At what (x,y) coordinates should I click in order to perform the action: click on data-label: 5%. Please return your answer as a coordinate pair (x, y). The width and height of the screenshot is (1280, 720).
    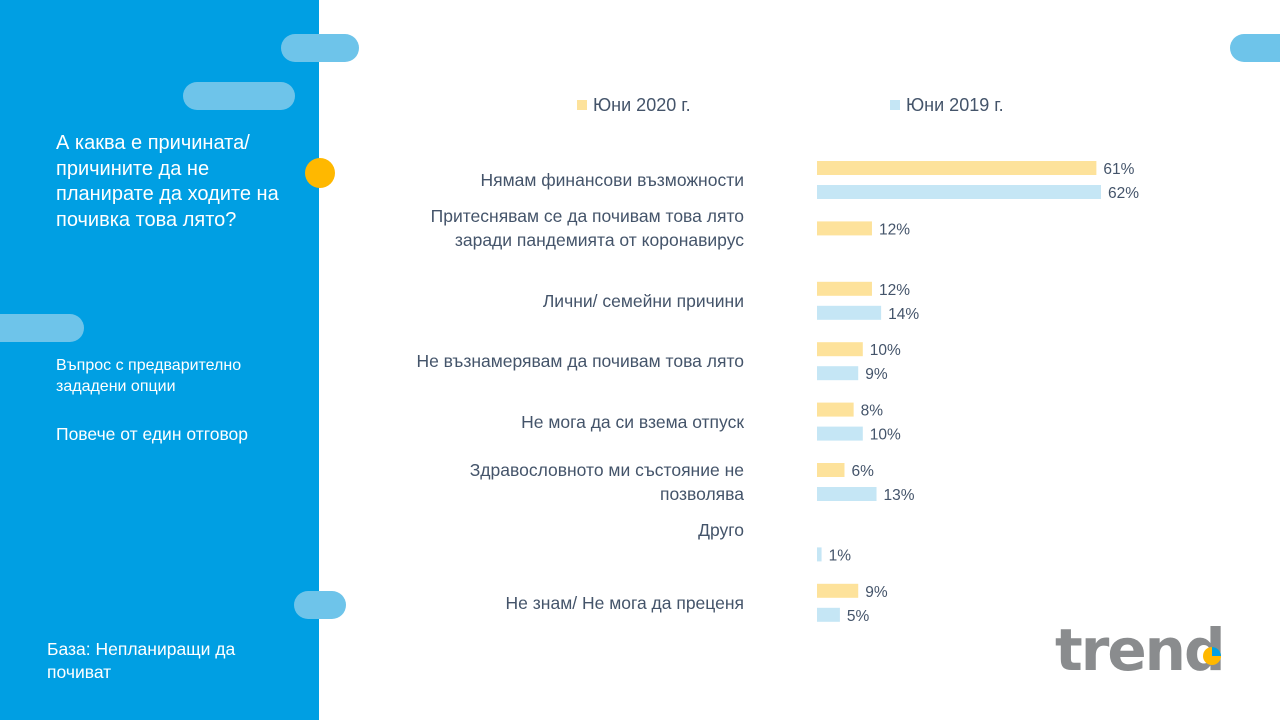
    Looking at the image, I should click on (858, 616).